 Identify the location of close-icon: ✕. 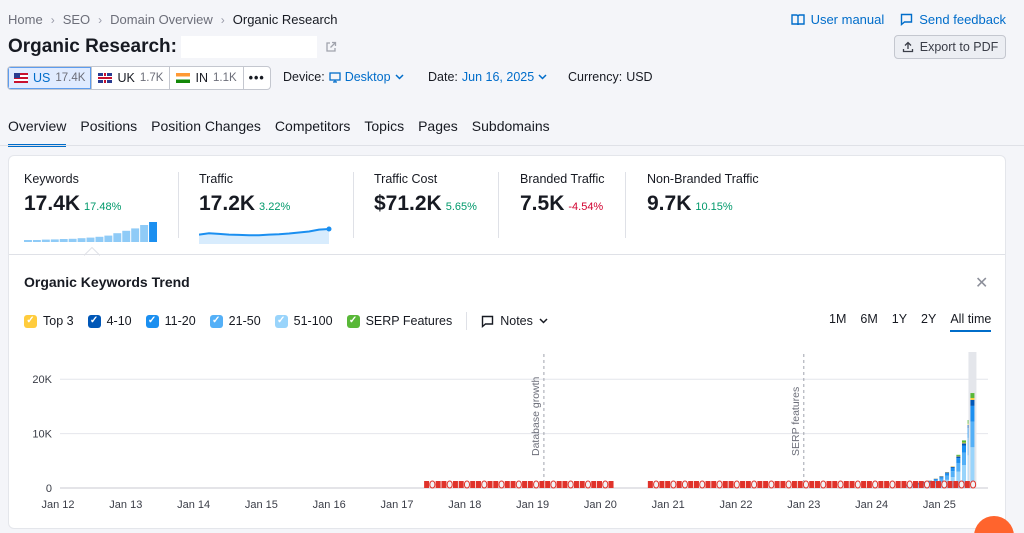
(982, 283).